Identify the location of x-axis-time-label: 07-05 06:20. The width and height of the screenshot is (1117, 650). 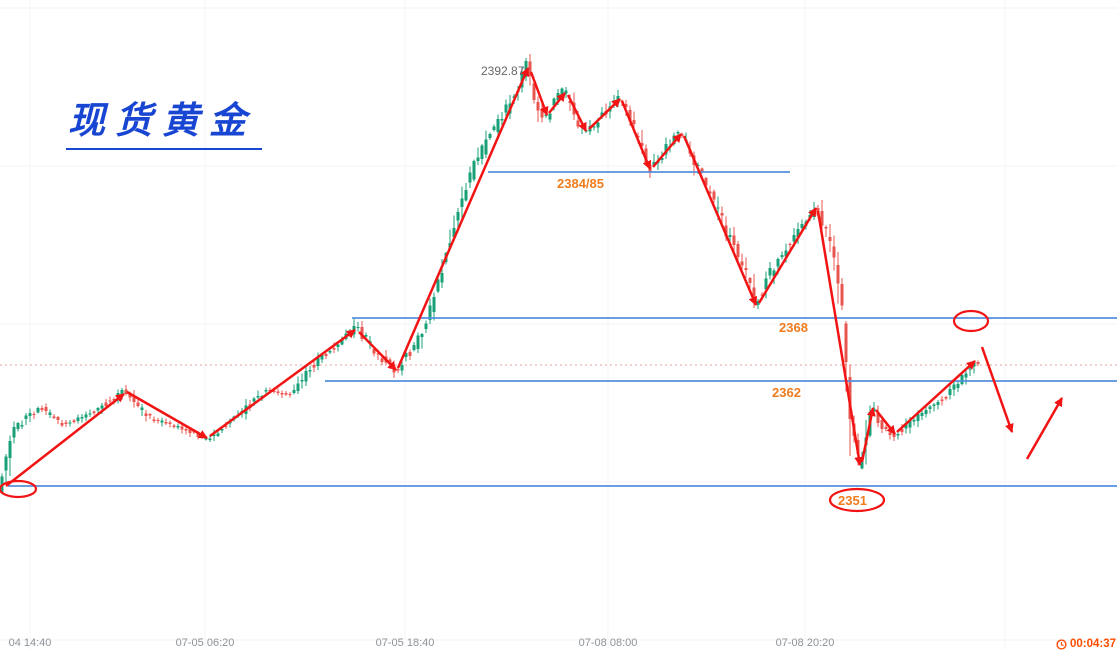
(205, 643).